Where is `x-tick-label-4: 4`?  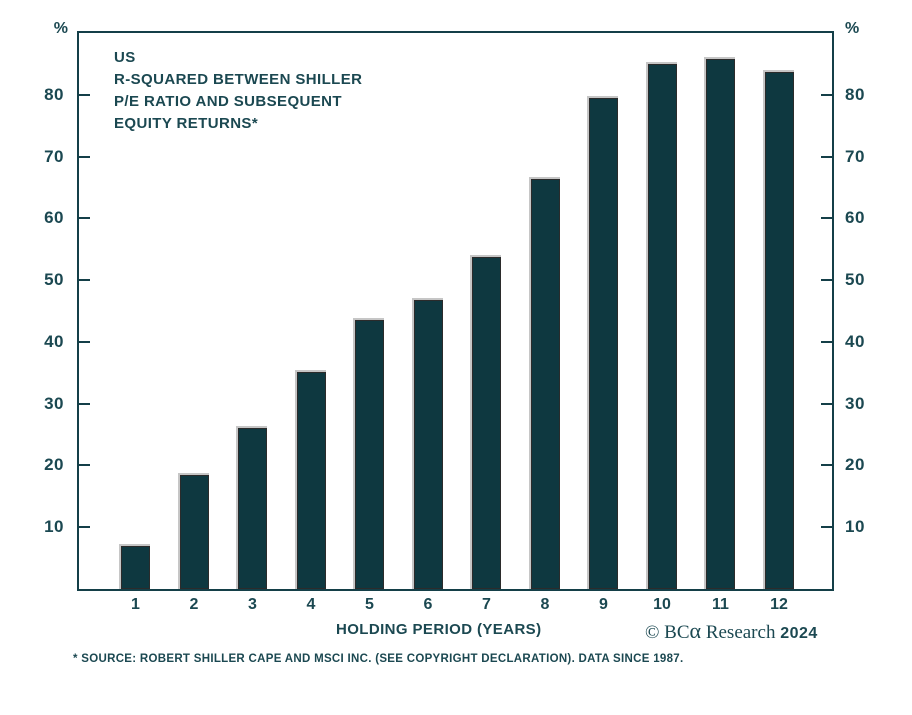 x-tick-label-4: 4 is located at coordinates (311, 604).